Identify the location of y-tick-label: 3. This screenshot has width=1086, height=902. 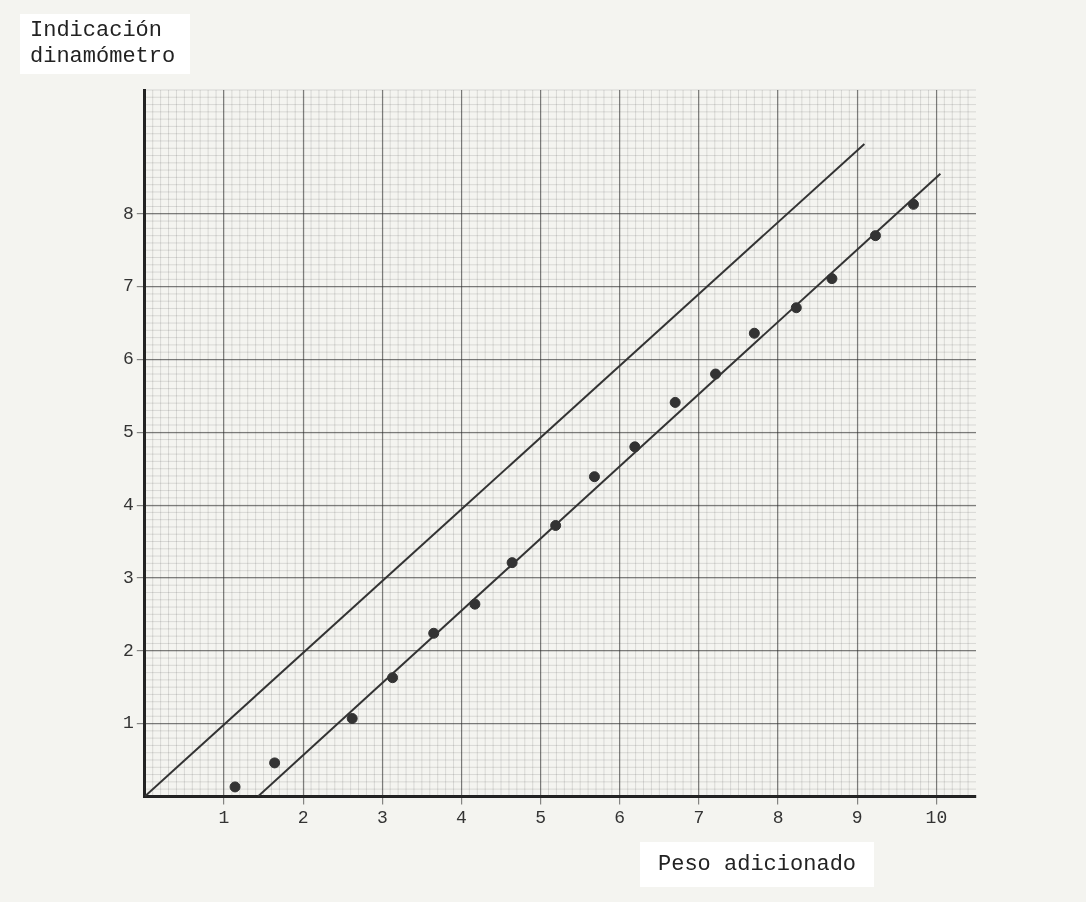
(128, 577).